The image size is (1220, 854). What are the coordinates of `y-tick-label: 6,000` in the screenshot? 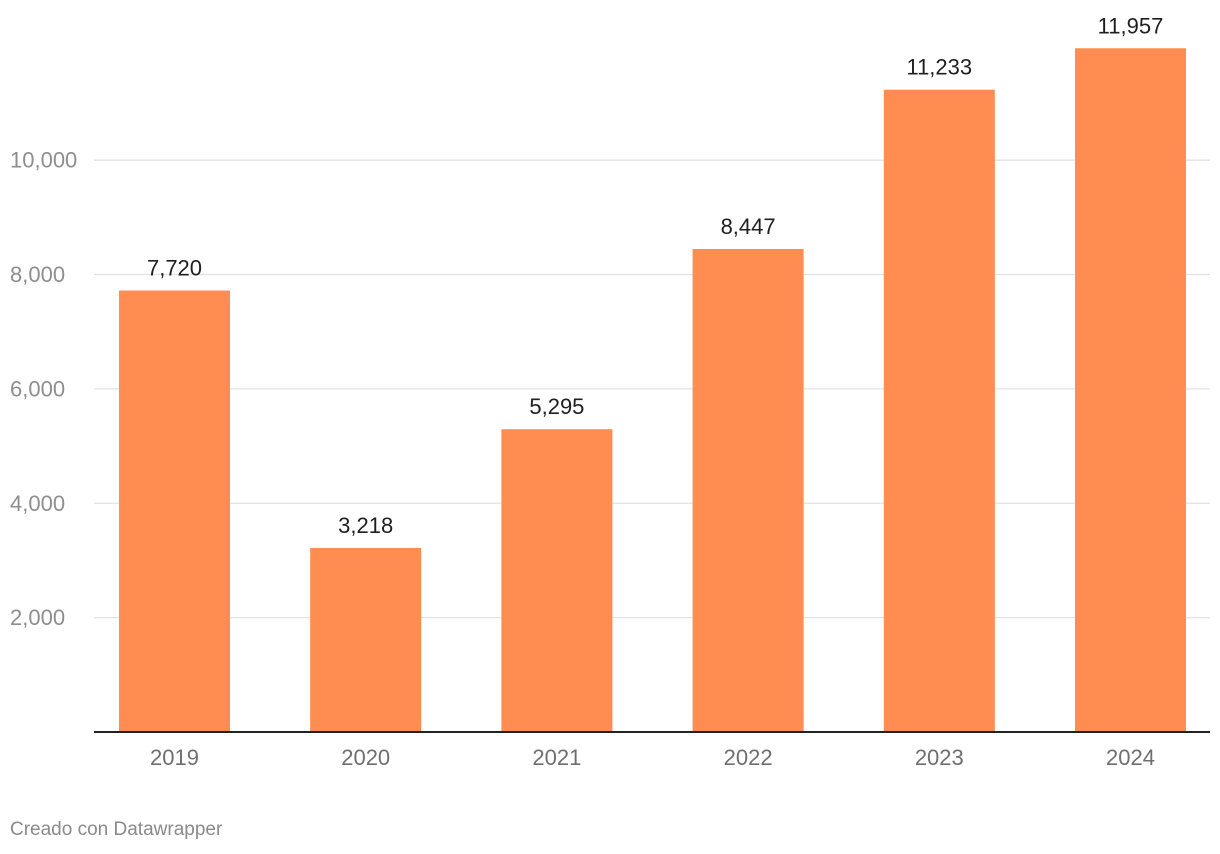 It's located at (37, 388).